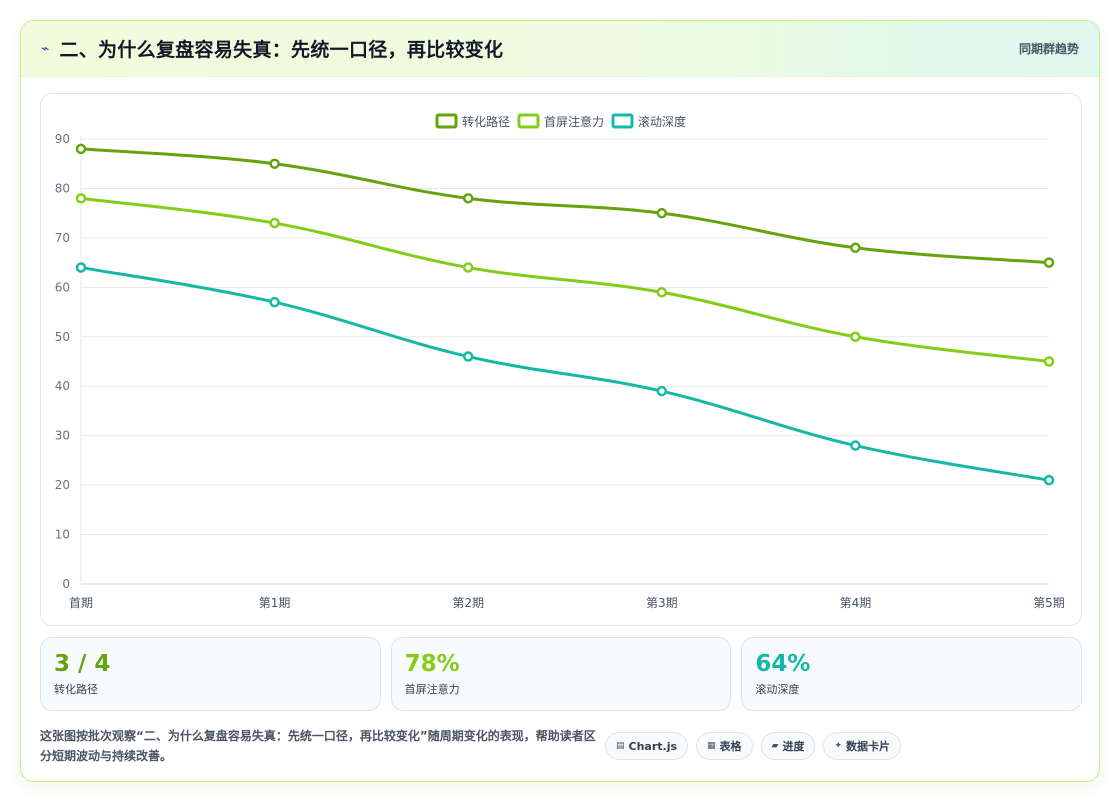 The image size is (1120, 804). Describe the element at coordinates (62, 436) in the screenshot. I see `y-tick-label: 30` at that location.